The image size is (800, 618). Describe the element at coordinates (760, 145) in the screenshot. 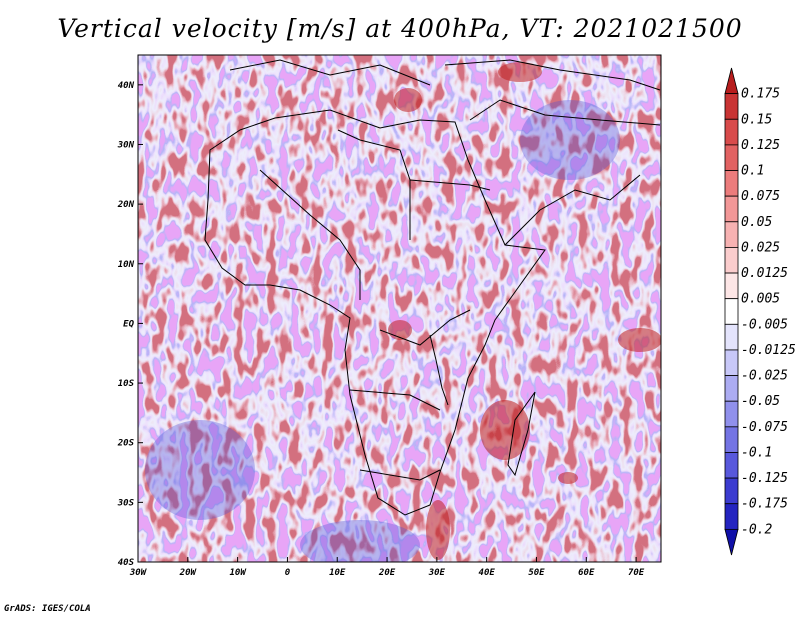

I see `colorbar-label: 0.125` at that location.